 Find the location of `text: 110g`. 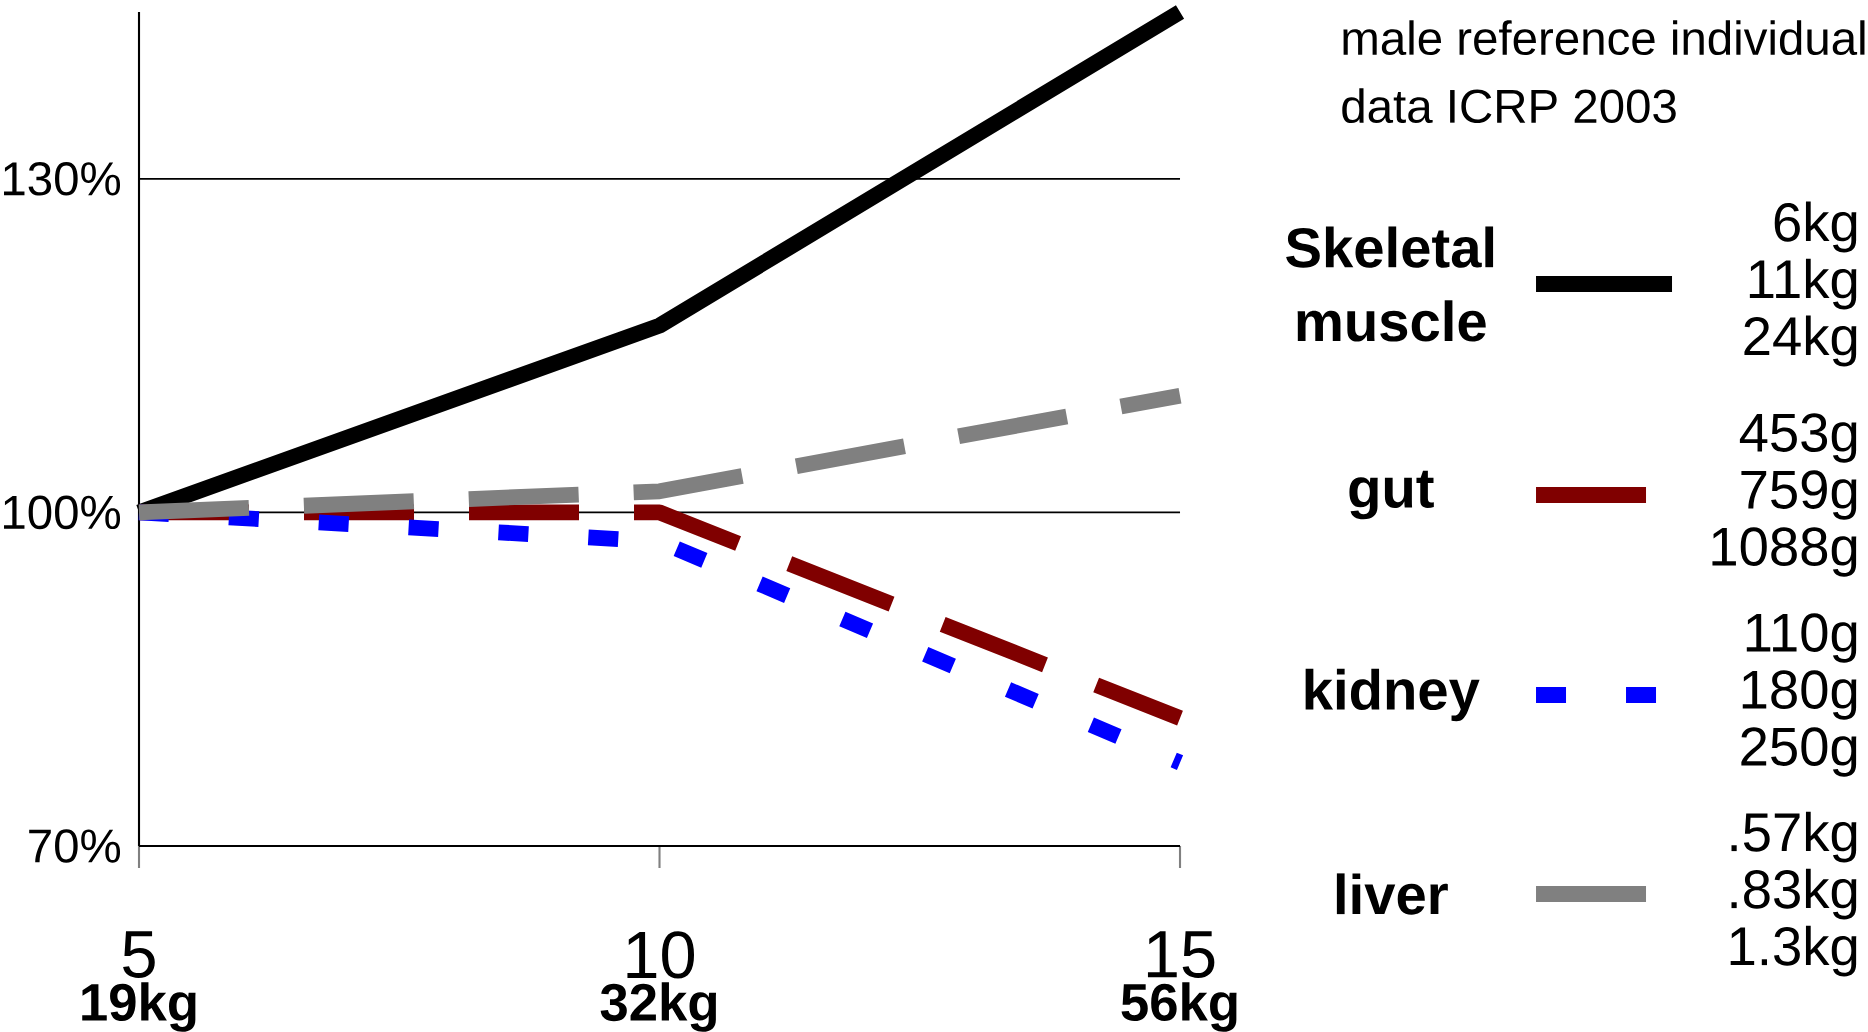

text: 110g is located at coordinates (1801, 638).